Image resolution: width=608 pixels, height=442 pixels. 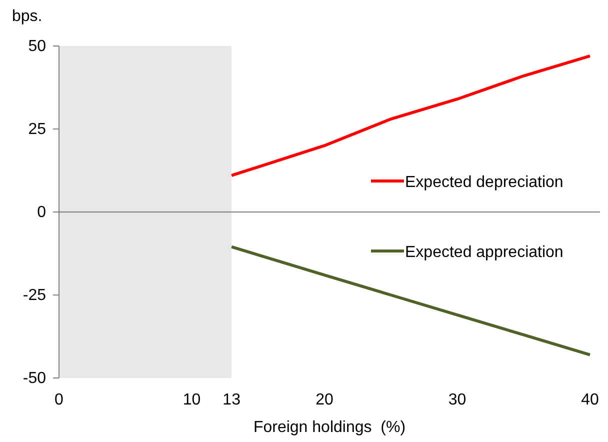 What do you see at coordinates (590, 399) in the screenshot?
I see `x-tick-label: 40` at bounding box center [590, 399].